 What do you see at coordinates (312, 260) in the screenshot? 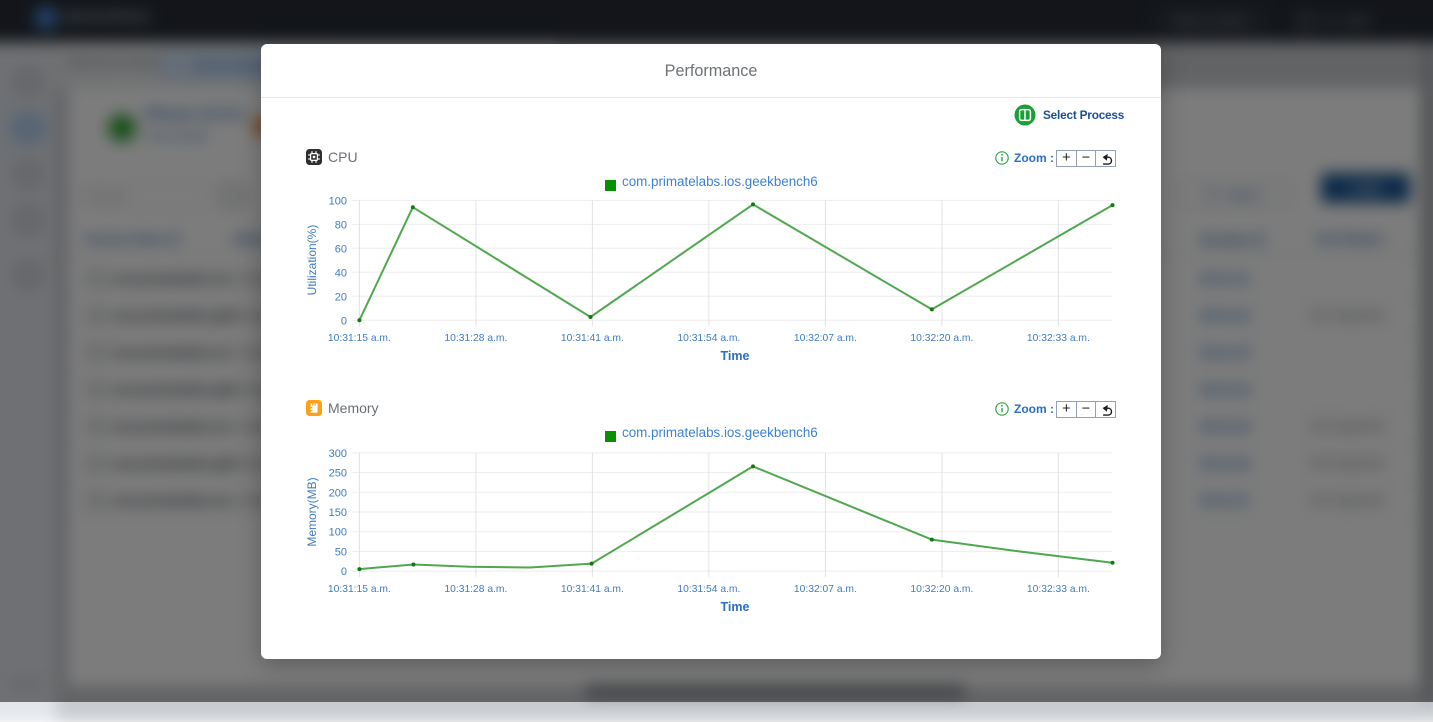
I see `svg-text: Utilization(%)` at bounding box center [312, 260].